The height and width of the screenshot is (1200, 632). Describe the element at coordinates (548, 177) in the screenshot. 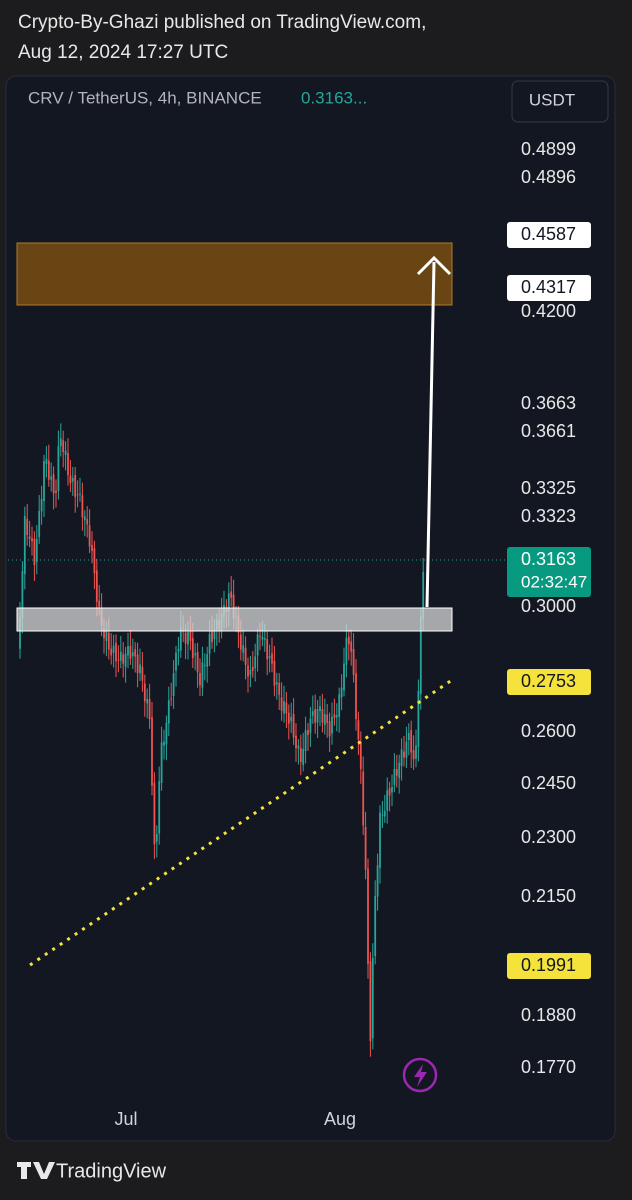

I see `price-label: 0.4896` at that location.